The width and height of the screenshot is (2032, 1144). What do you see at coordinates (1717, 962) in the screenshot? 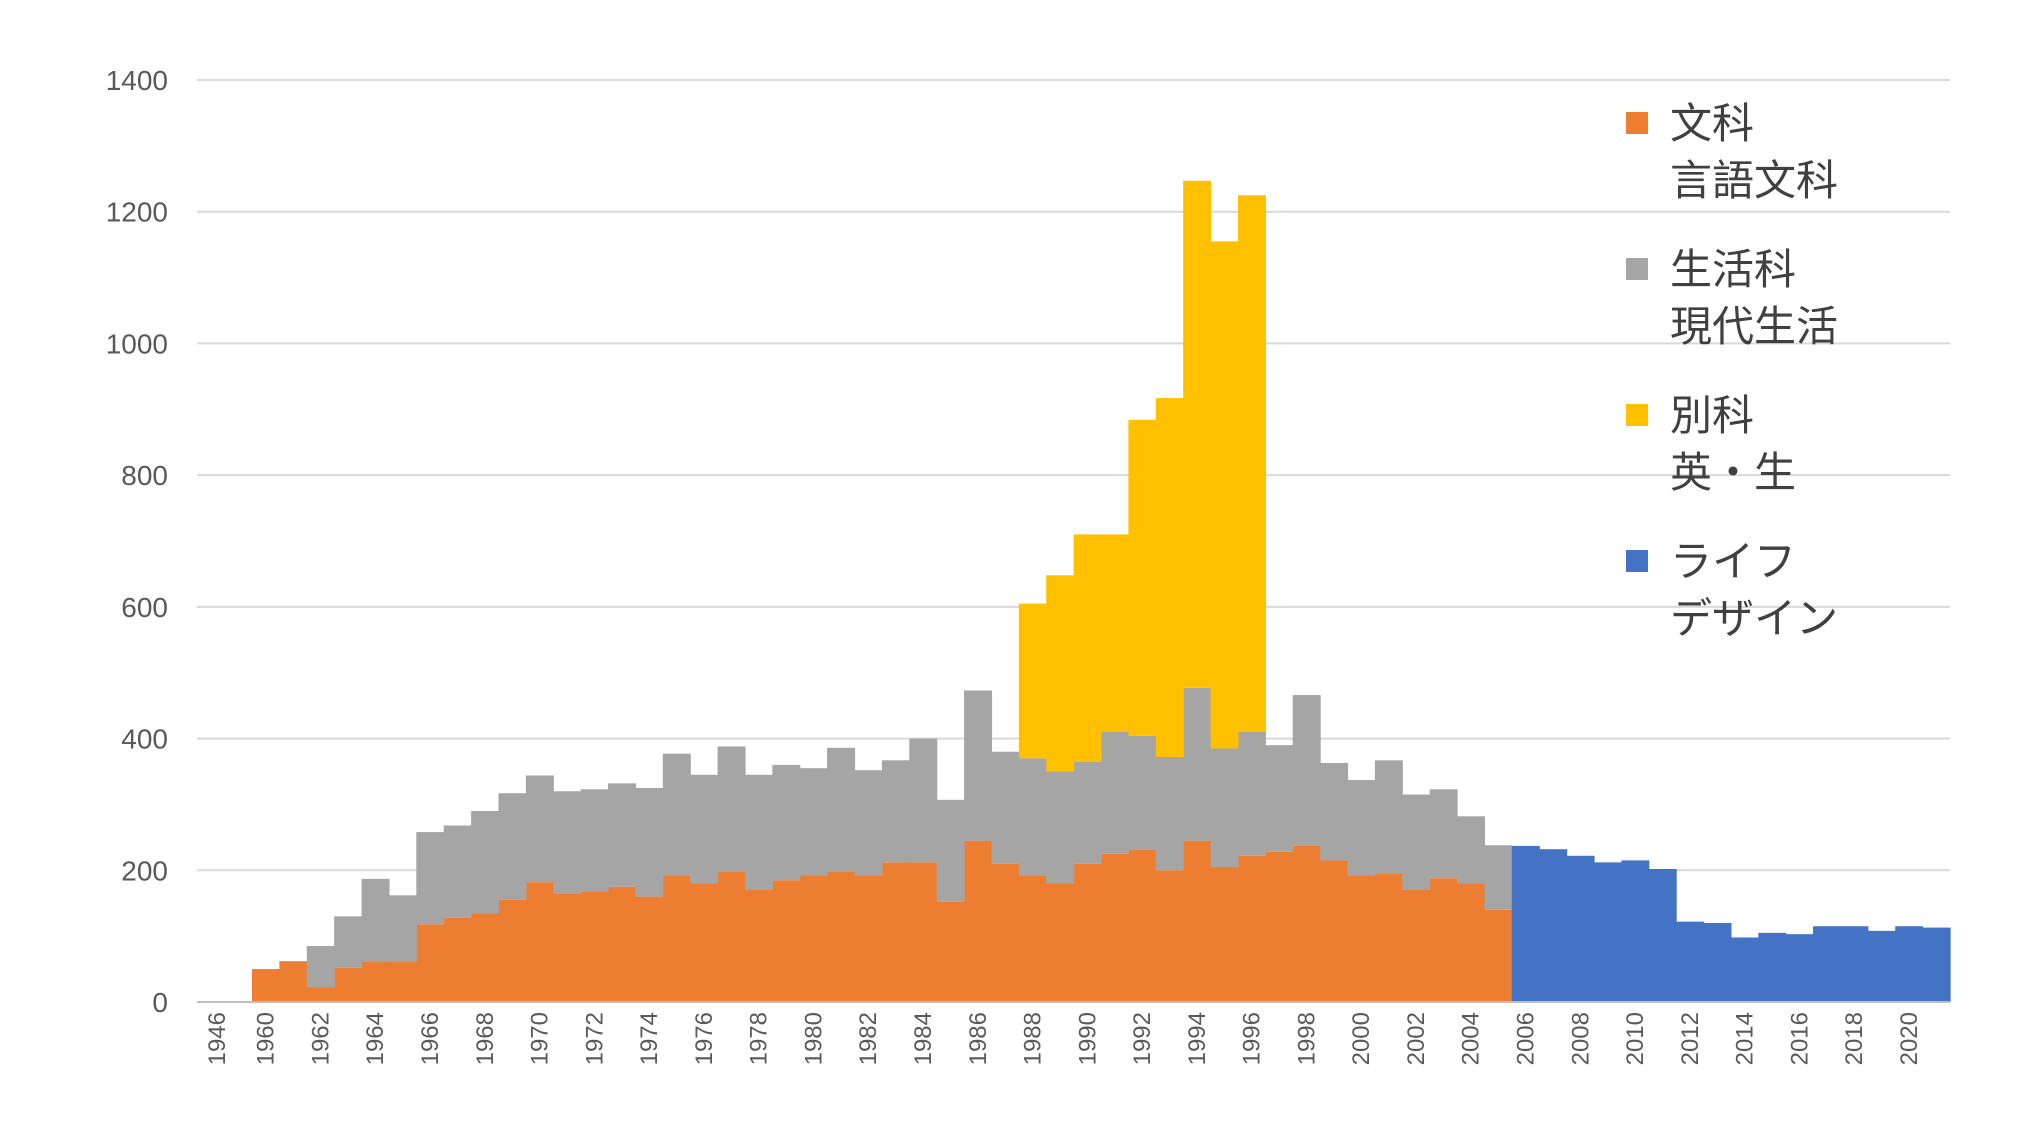
I see `bar-series3-2013` at bounding box center [1717, 962].